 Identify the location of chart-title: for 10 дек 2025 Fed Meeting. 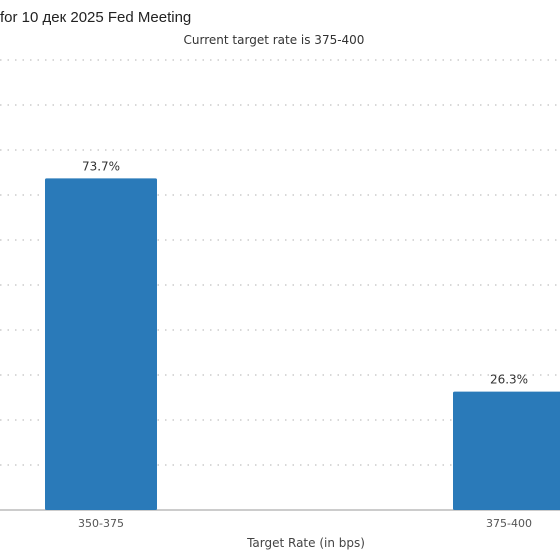
(95, 17).